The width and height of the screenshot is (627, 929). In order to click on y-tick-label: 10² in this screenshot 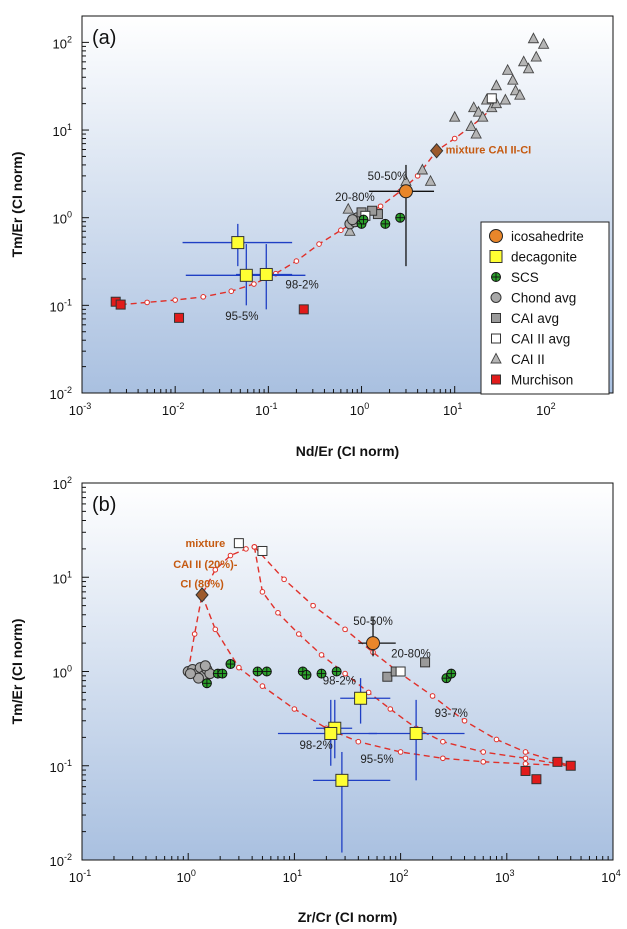, I will do `click(62, 483)`.